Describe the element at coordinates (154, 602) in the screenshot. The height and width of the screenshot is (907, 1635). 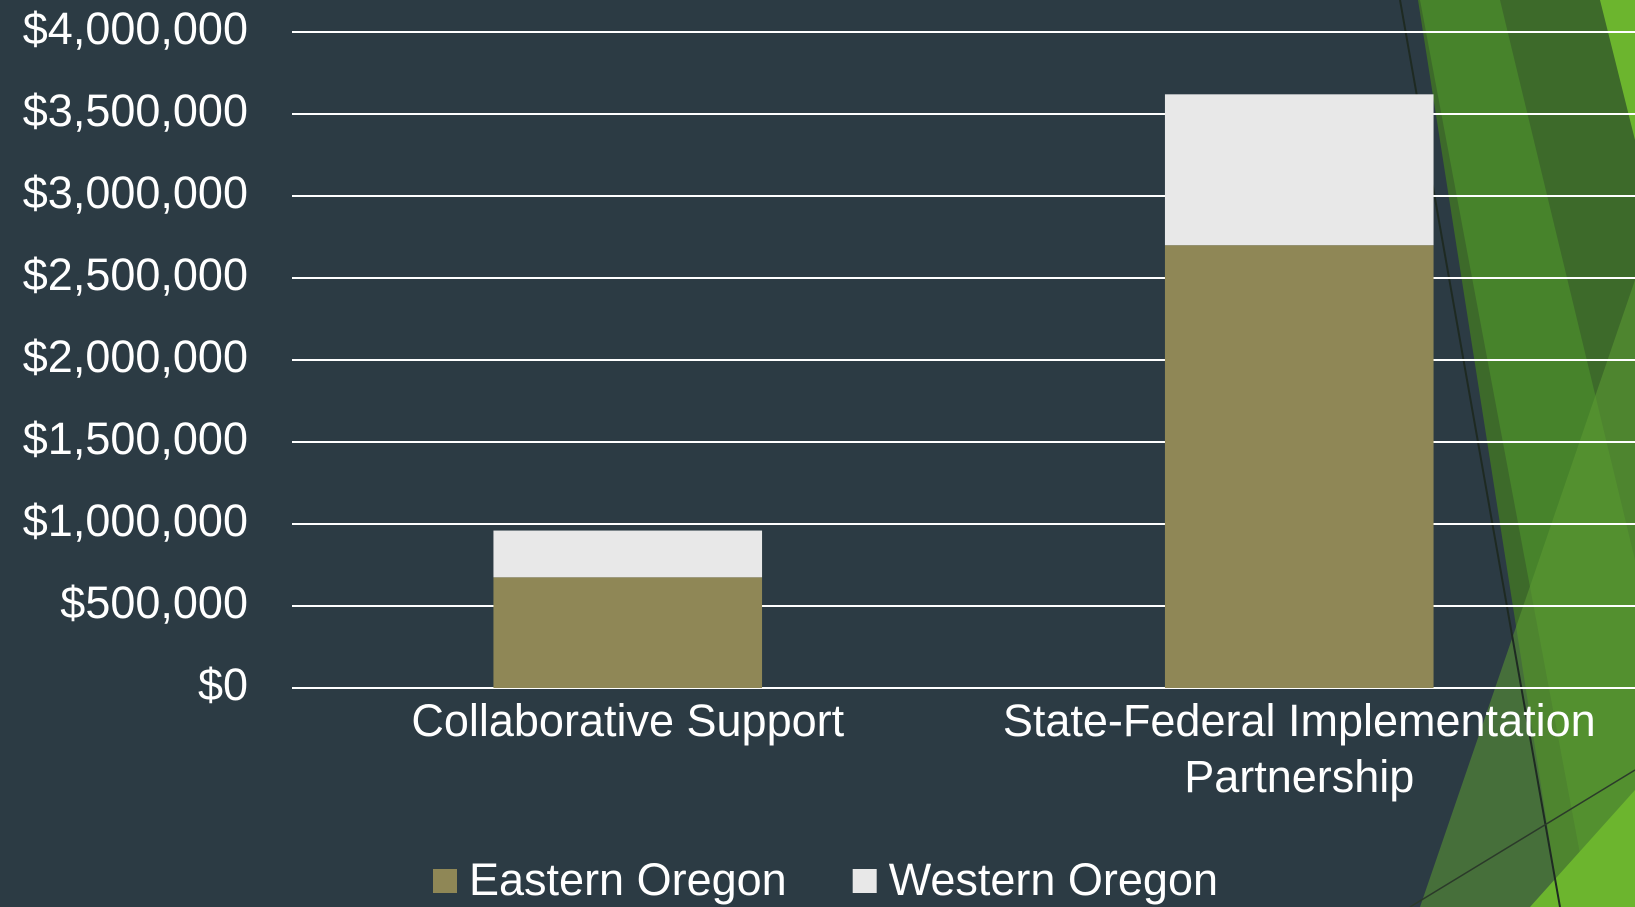
I see `y-tick-label: $500,000` at that location.